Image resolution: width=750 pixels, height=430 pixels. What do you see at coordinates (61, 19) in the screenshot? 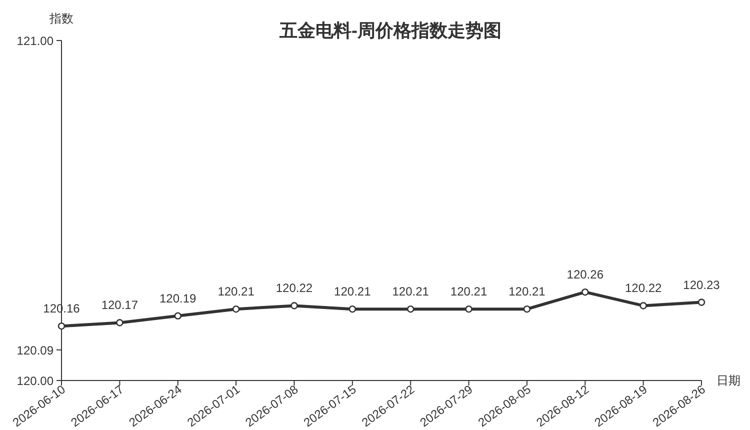
I see `y-axis-title: 指数` at bounding box center [61, 19].